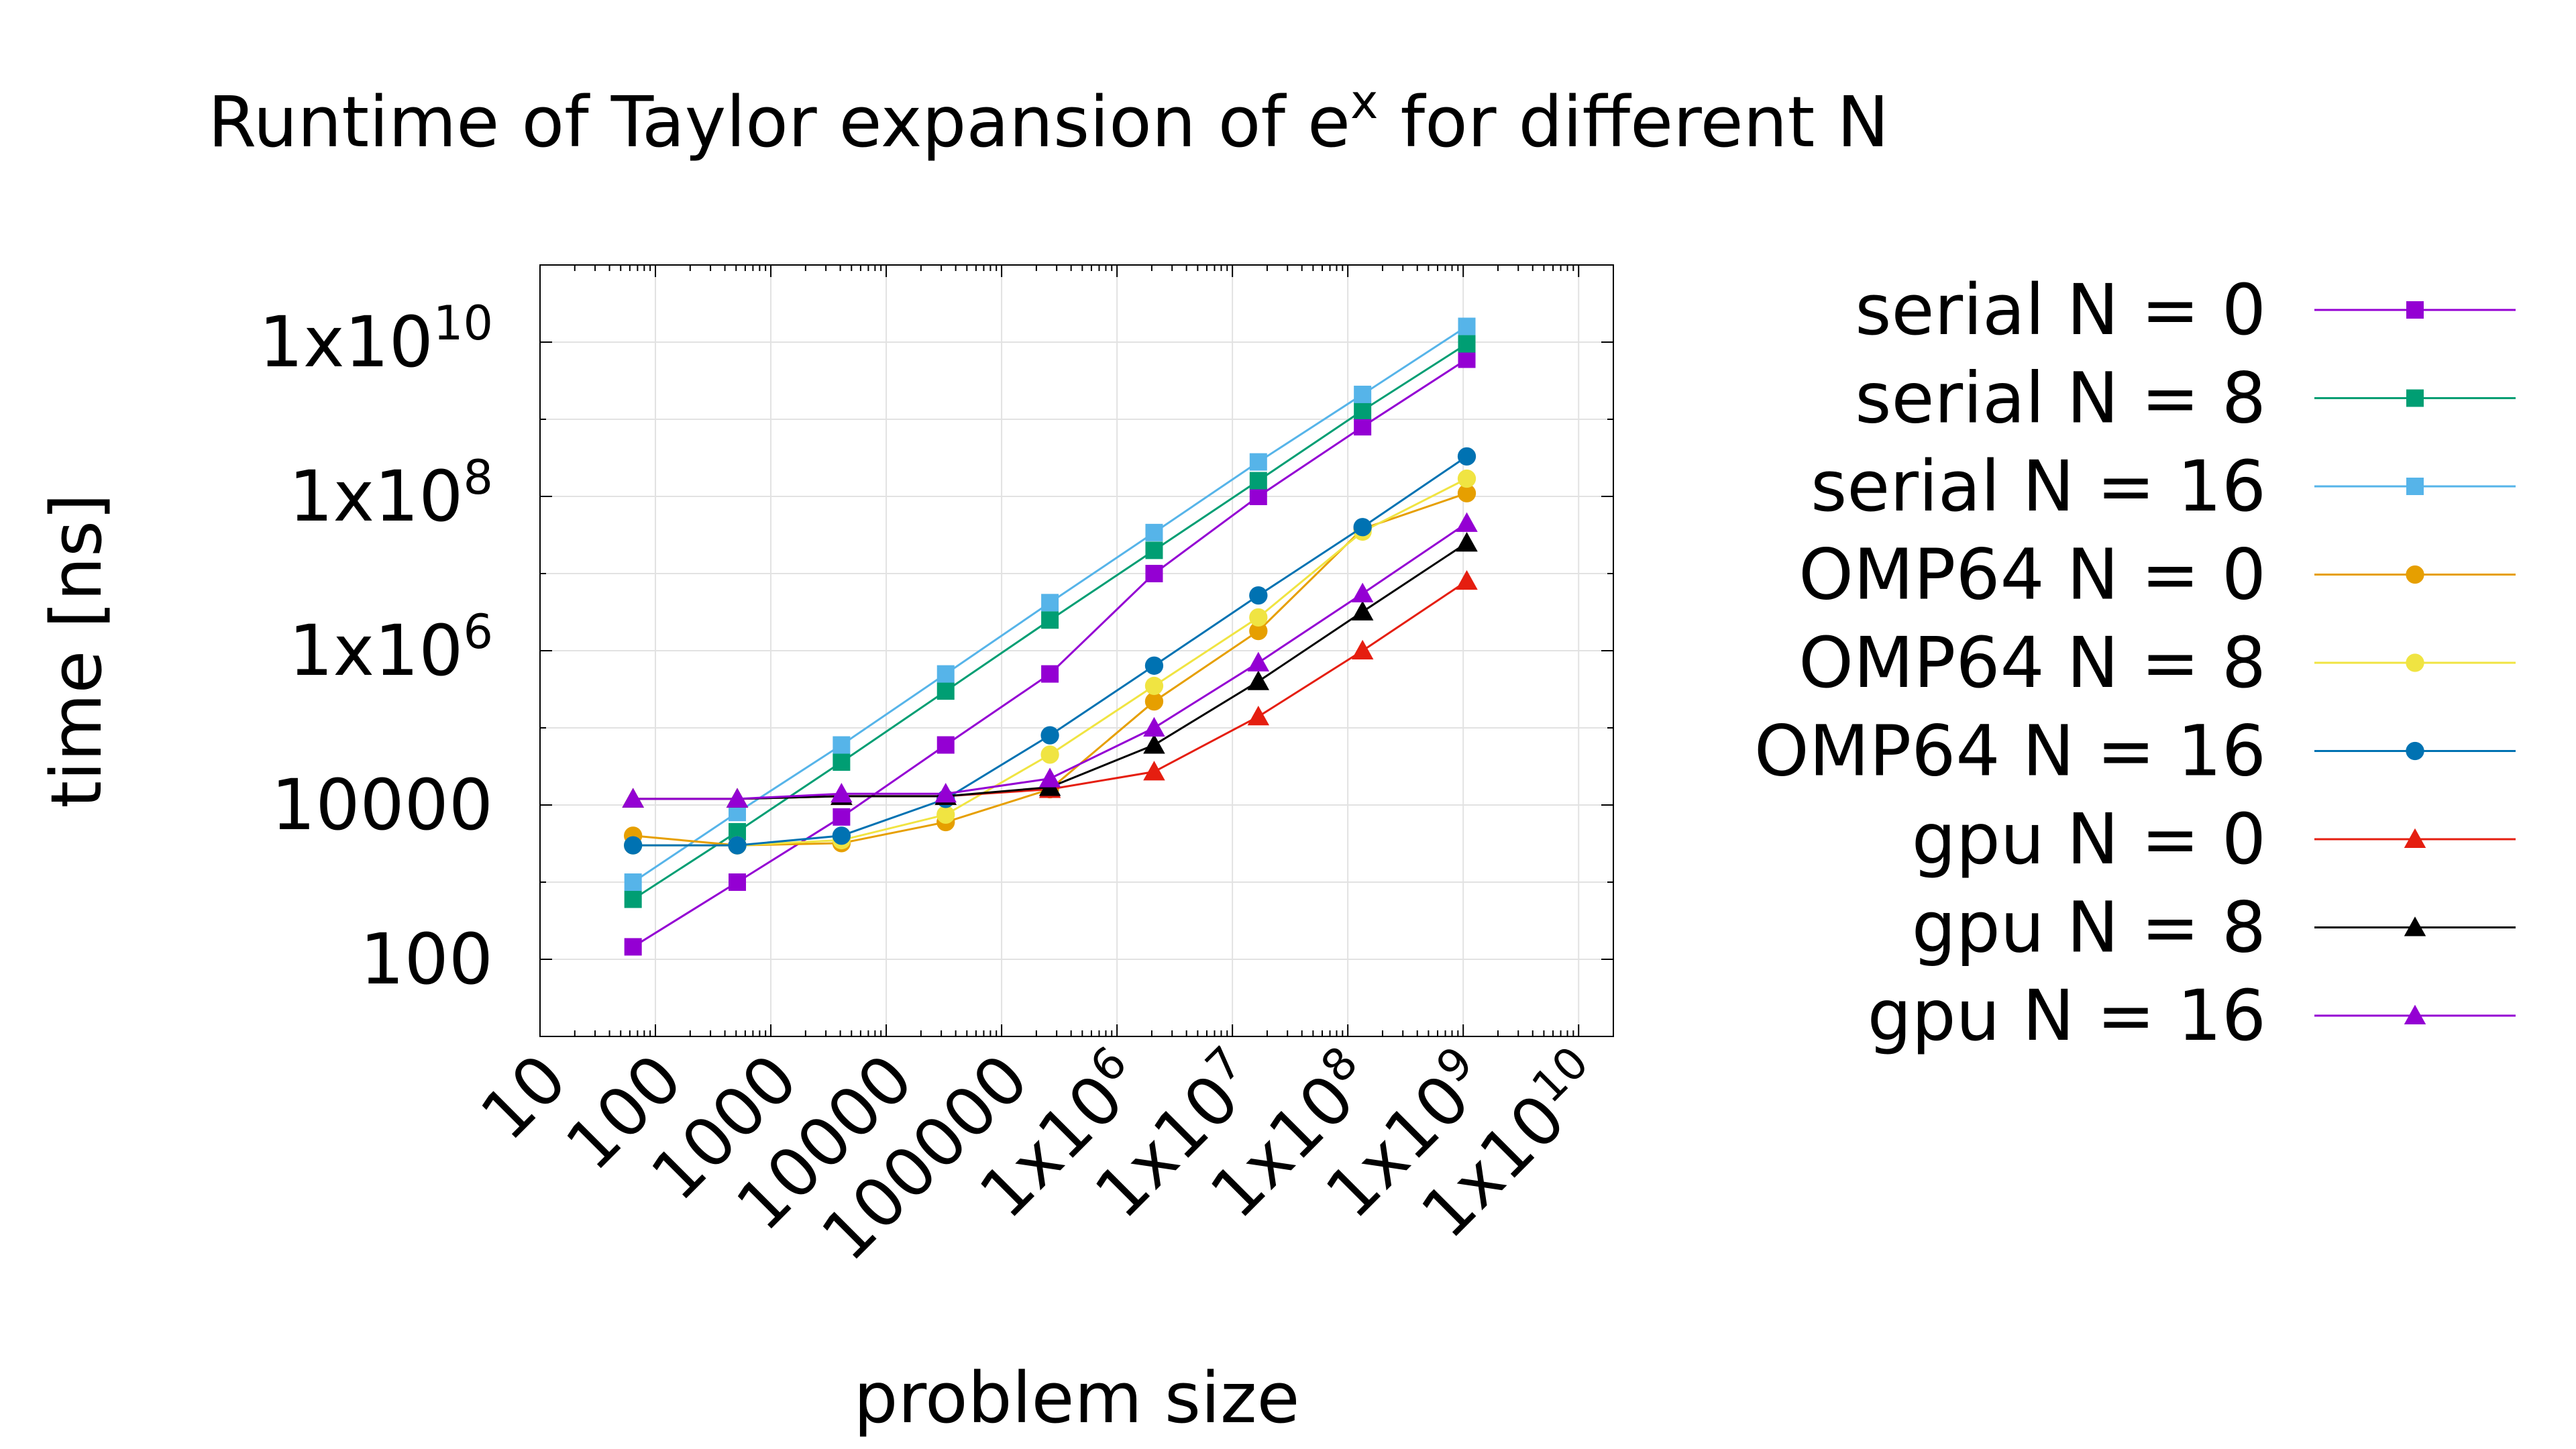 The height and width of the screenshot is (1449, 2576). I want to click on legend-label: gpu N = 8, so click(2089, 928).